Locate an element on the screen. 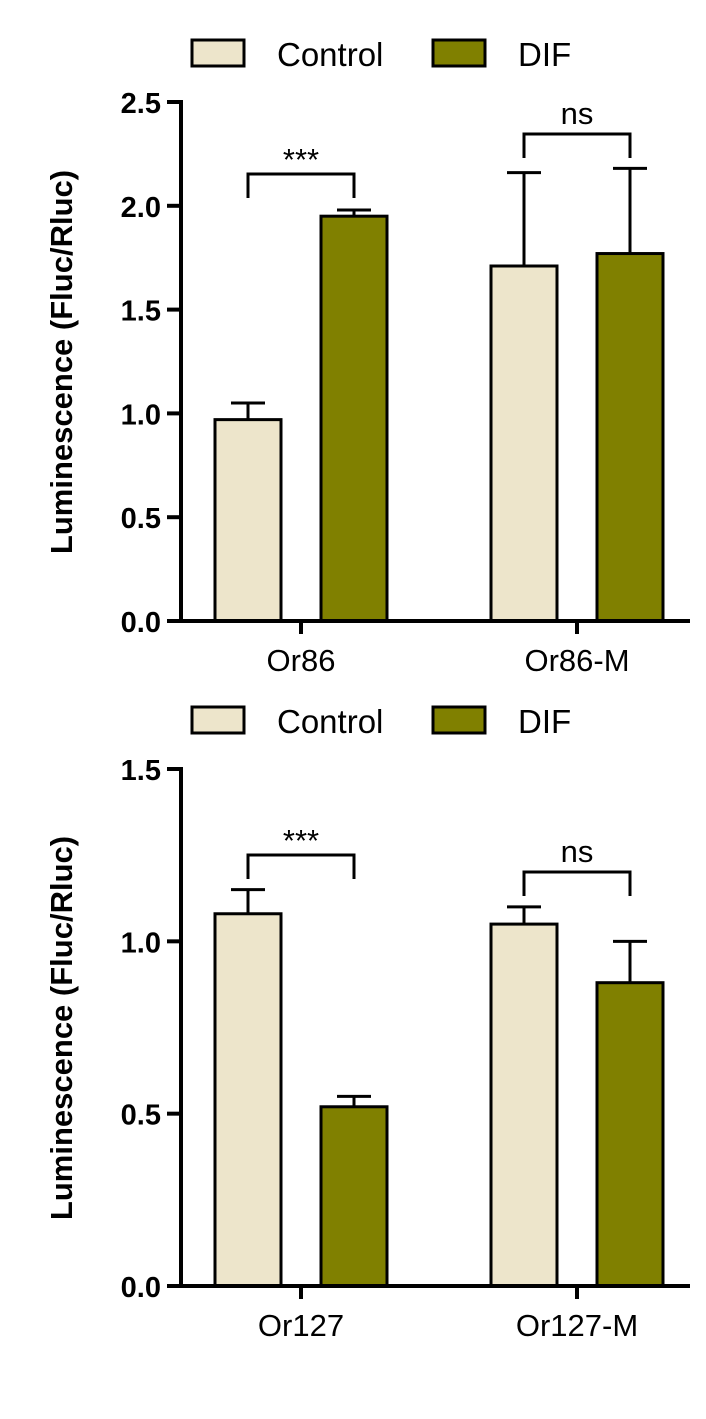  x-tick-label: Or86 is located at coordinates (301, 660).